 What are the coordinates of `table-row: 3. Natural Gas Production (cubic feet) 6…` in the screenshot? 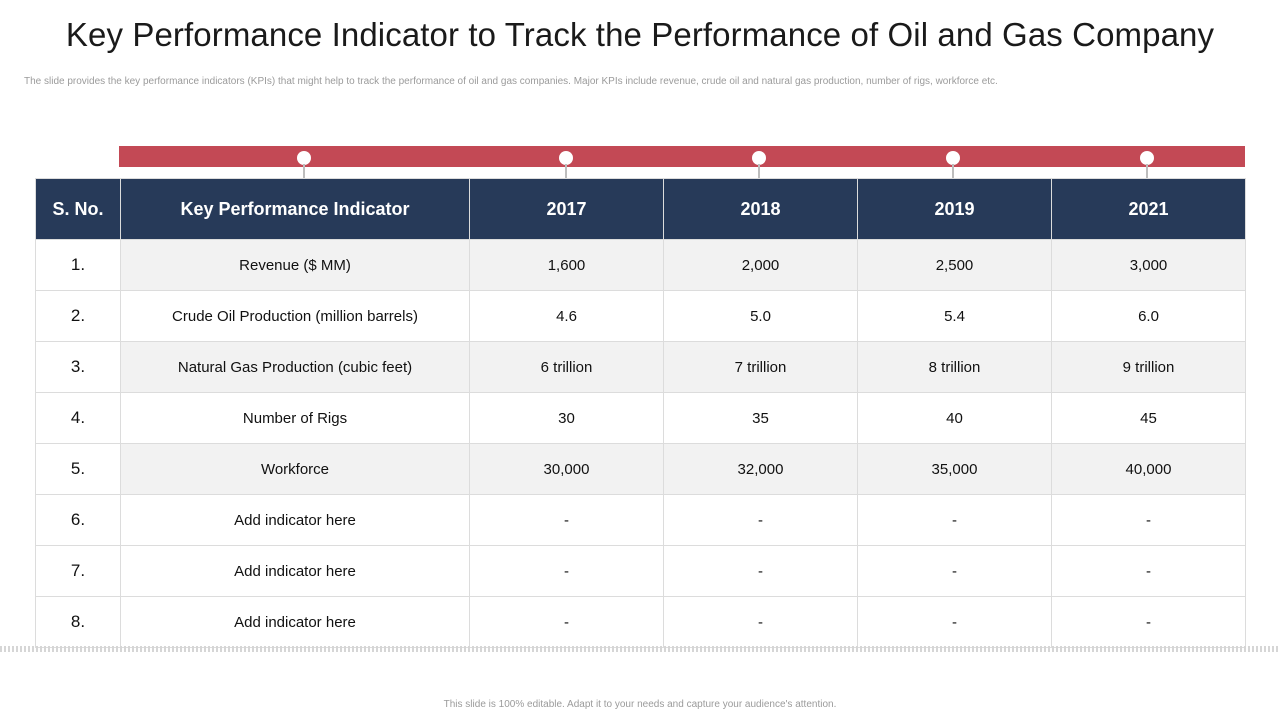 It's located at (640, 367).